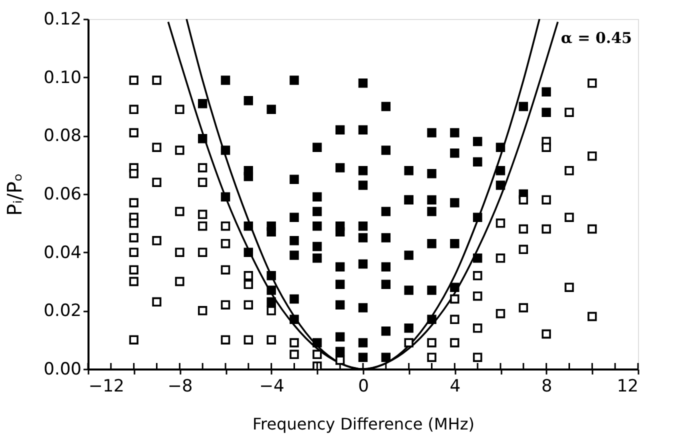 Image resolution: width=690 pixels, height=445 pixels. Describe the element at coordinates (63, 20) in the screenshot. I see `y-tick-label: 0.12` at that location.